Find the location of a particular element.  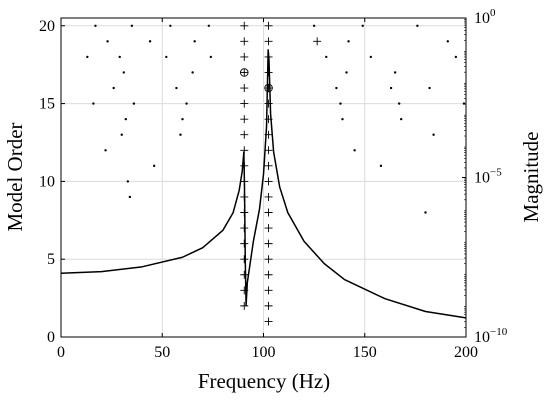

x-tick-label: 100 is located at coordinates (264, 352).